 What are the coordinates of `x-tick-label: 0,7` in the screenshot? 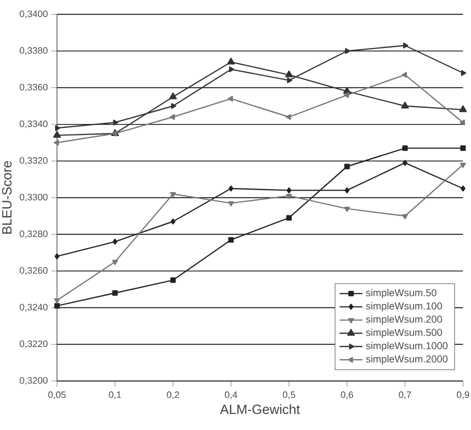 It's located at (405, 395).